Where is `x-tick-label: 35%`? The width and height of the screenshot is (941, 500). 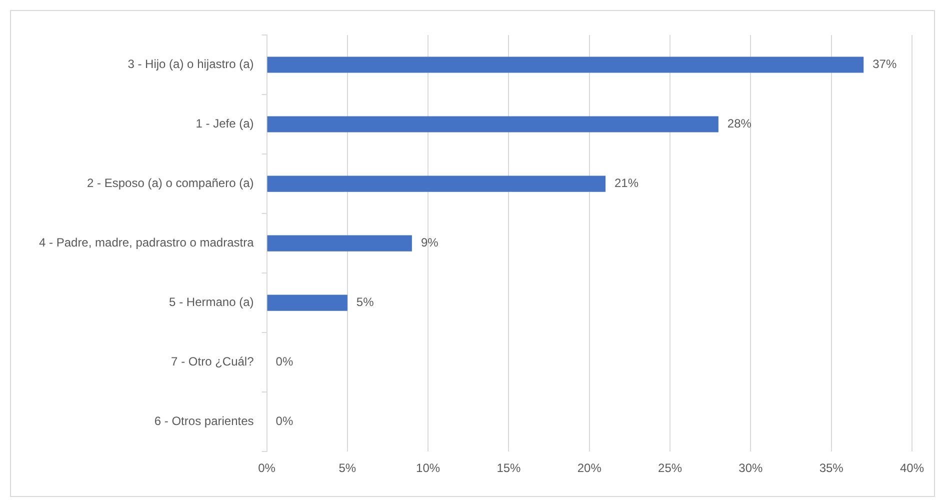 x-tick-label: 35% is located at coordinates (831, 468).